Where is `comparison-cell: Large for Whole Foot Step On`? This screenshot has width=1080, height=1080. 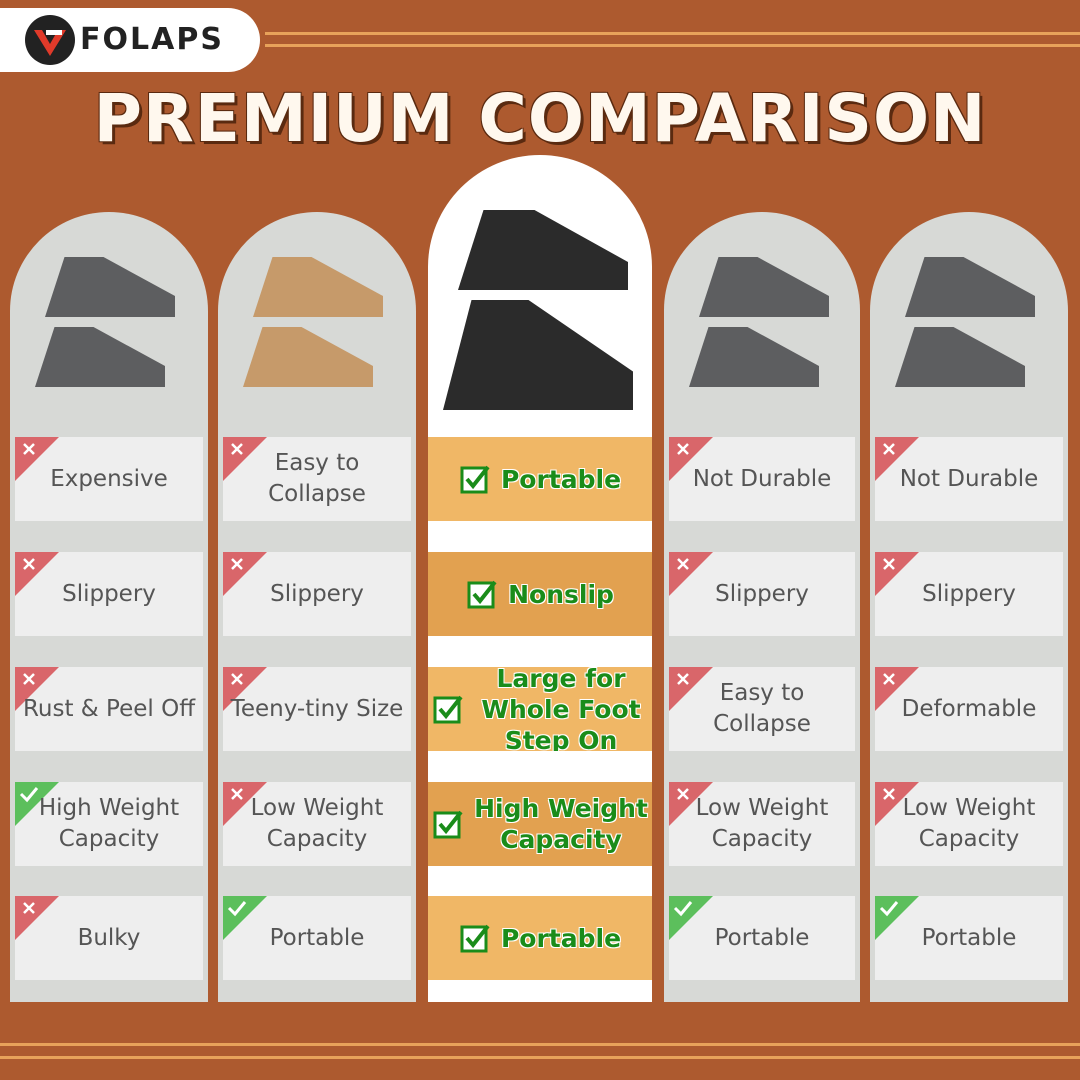
comparison-cell: Large for Whole Foot Step On is located at coordinates (540, 709).